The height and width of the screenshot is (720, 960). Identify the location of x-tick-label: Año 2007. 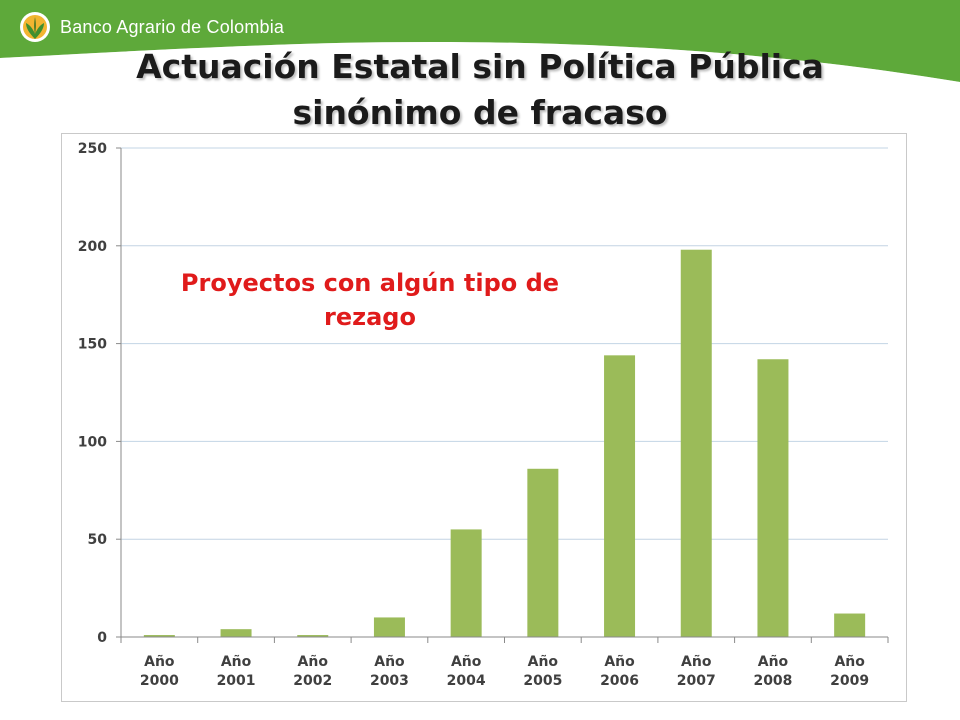
(696, 671).